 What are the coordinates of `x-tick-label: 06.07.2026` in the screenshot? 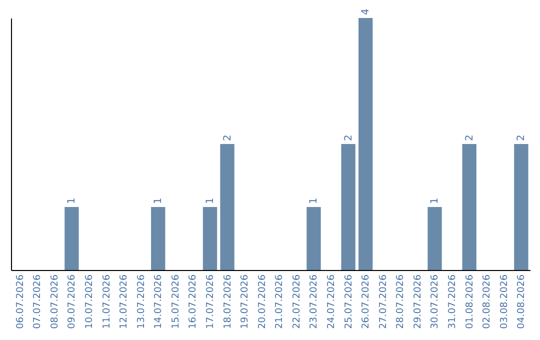 It's located at (20, 301).